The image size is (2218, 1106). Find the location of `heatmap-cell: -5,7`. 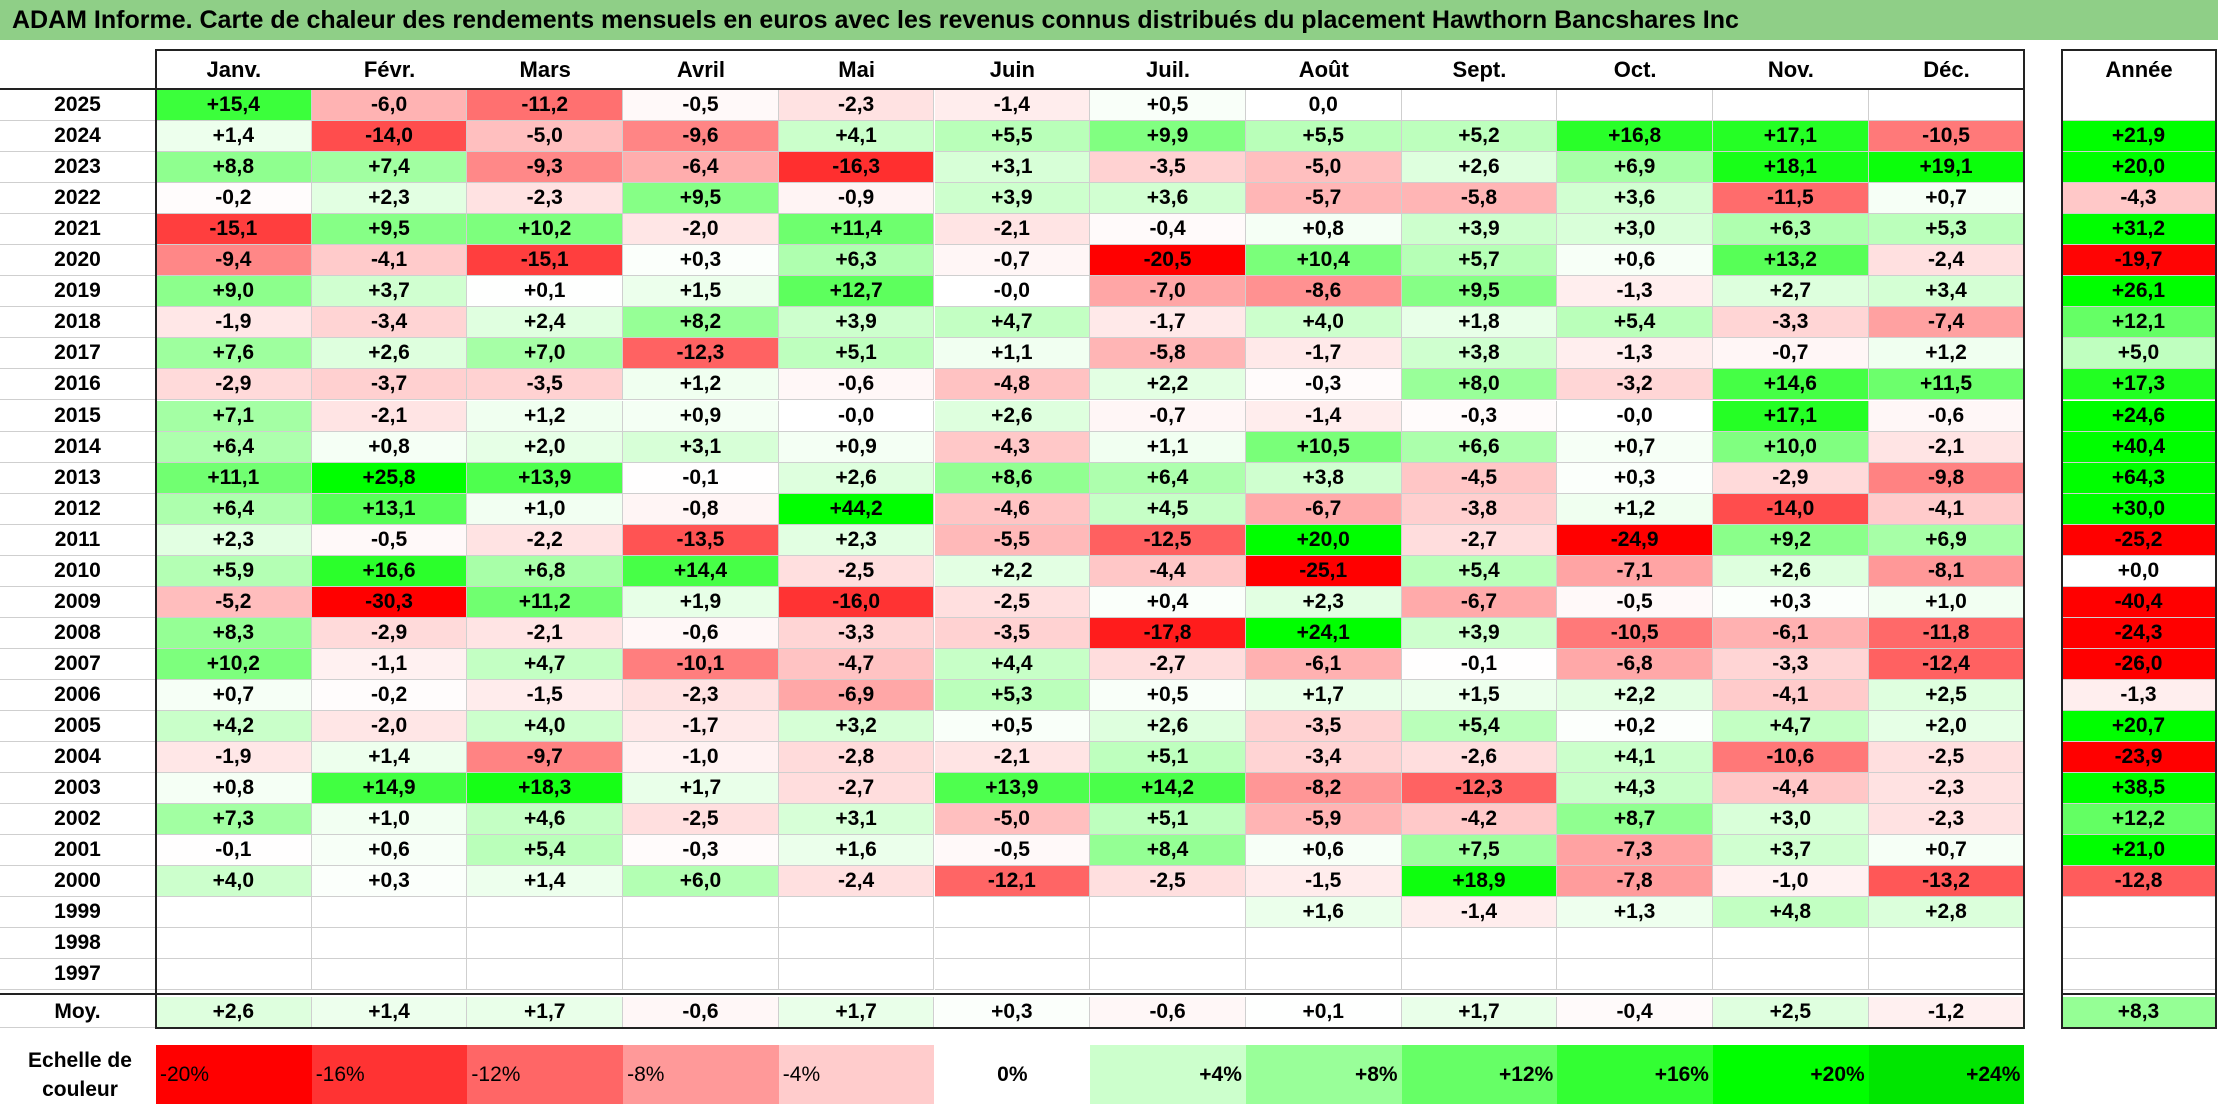

heatmap-cell: -5,7 is located at coordinates (1323, 199).